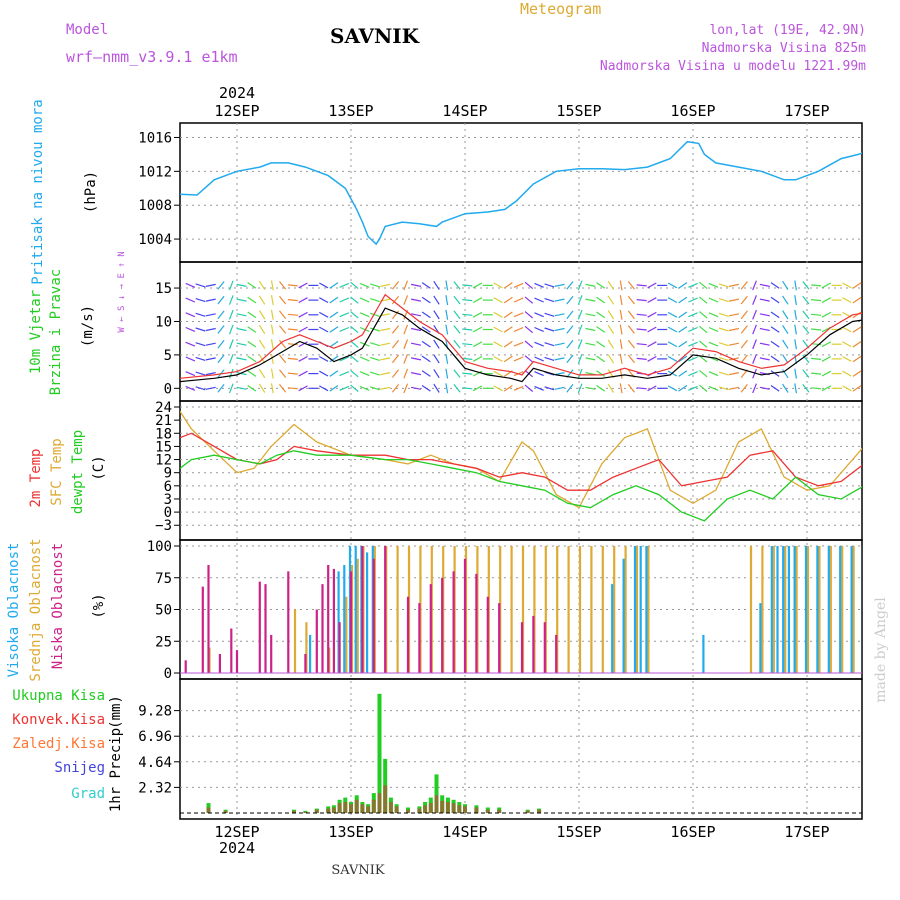 The height and width of the screenshot is (900, 900). What do you see at coordinates (79, 768) in the screenshot?
I see `legend-snow: Snijeg` at bounding box center [79, 768].